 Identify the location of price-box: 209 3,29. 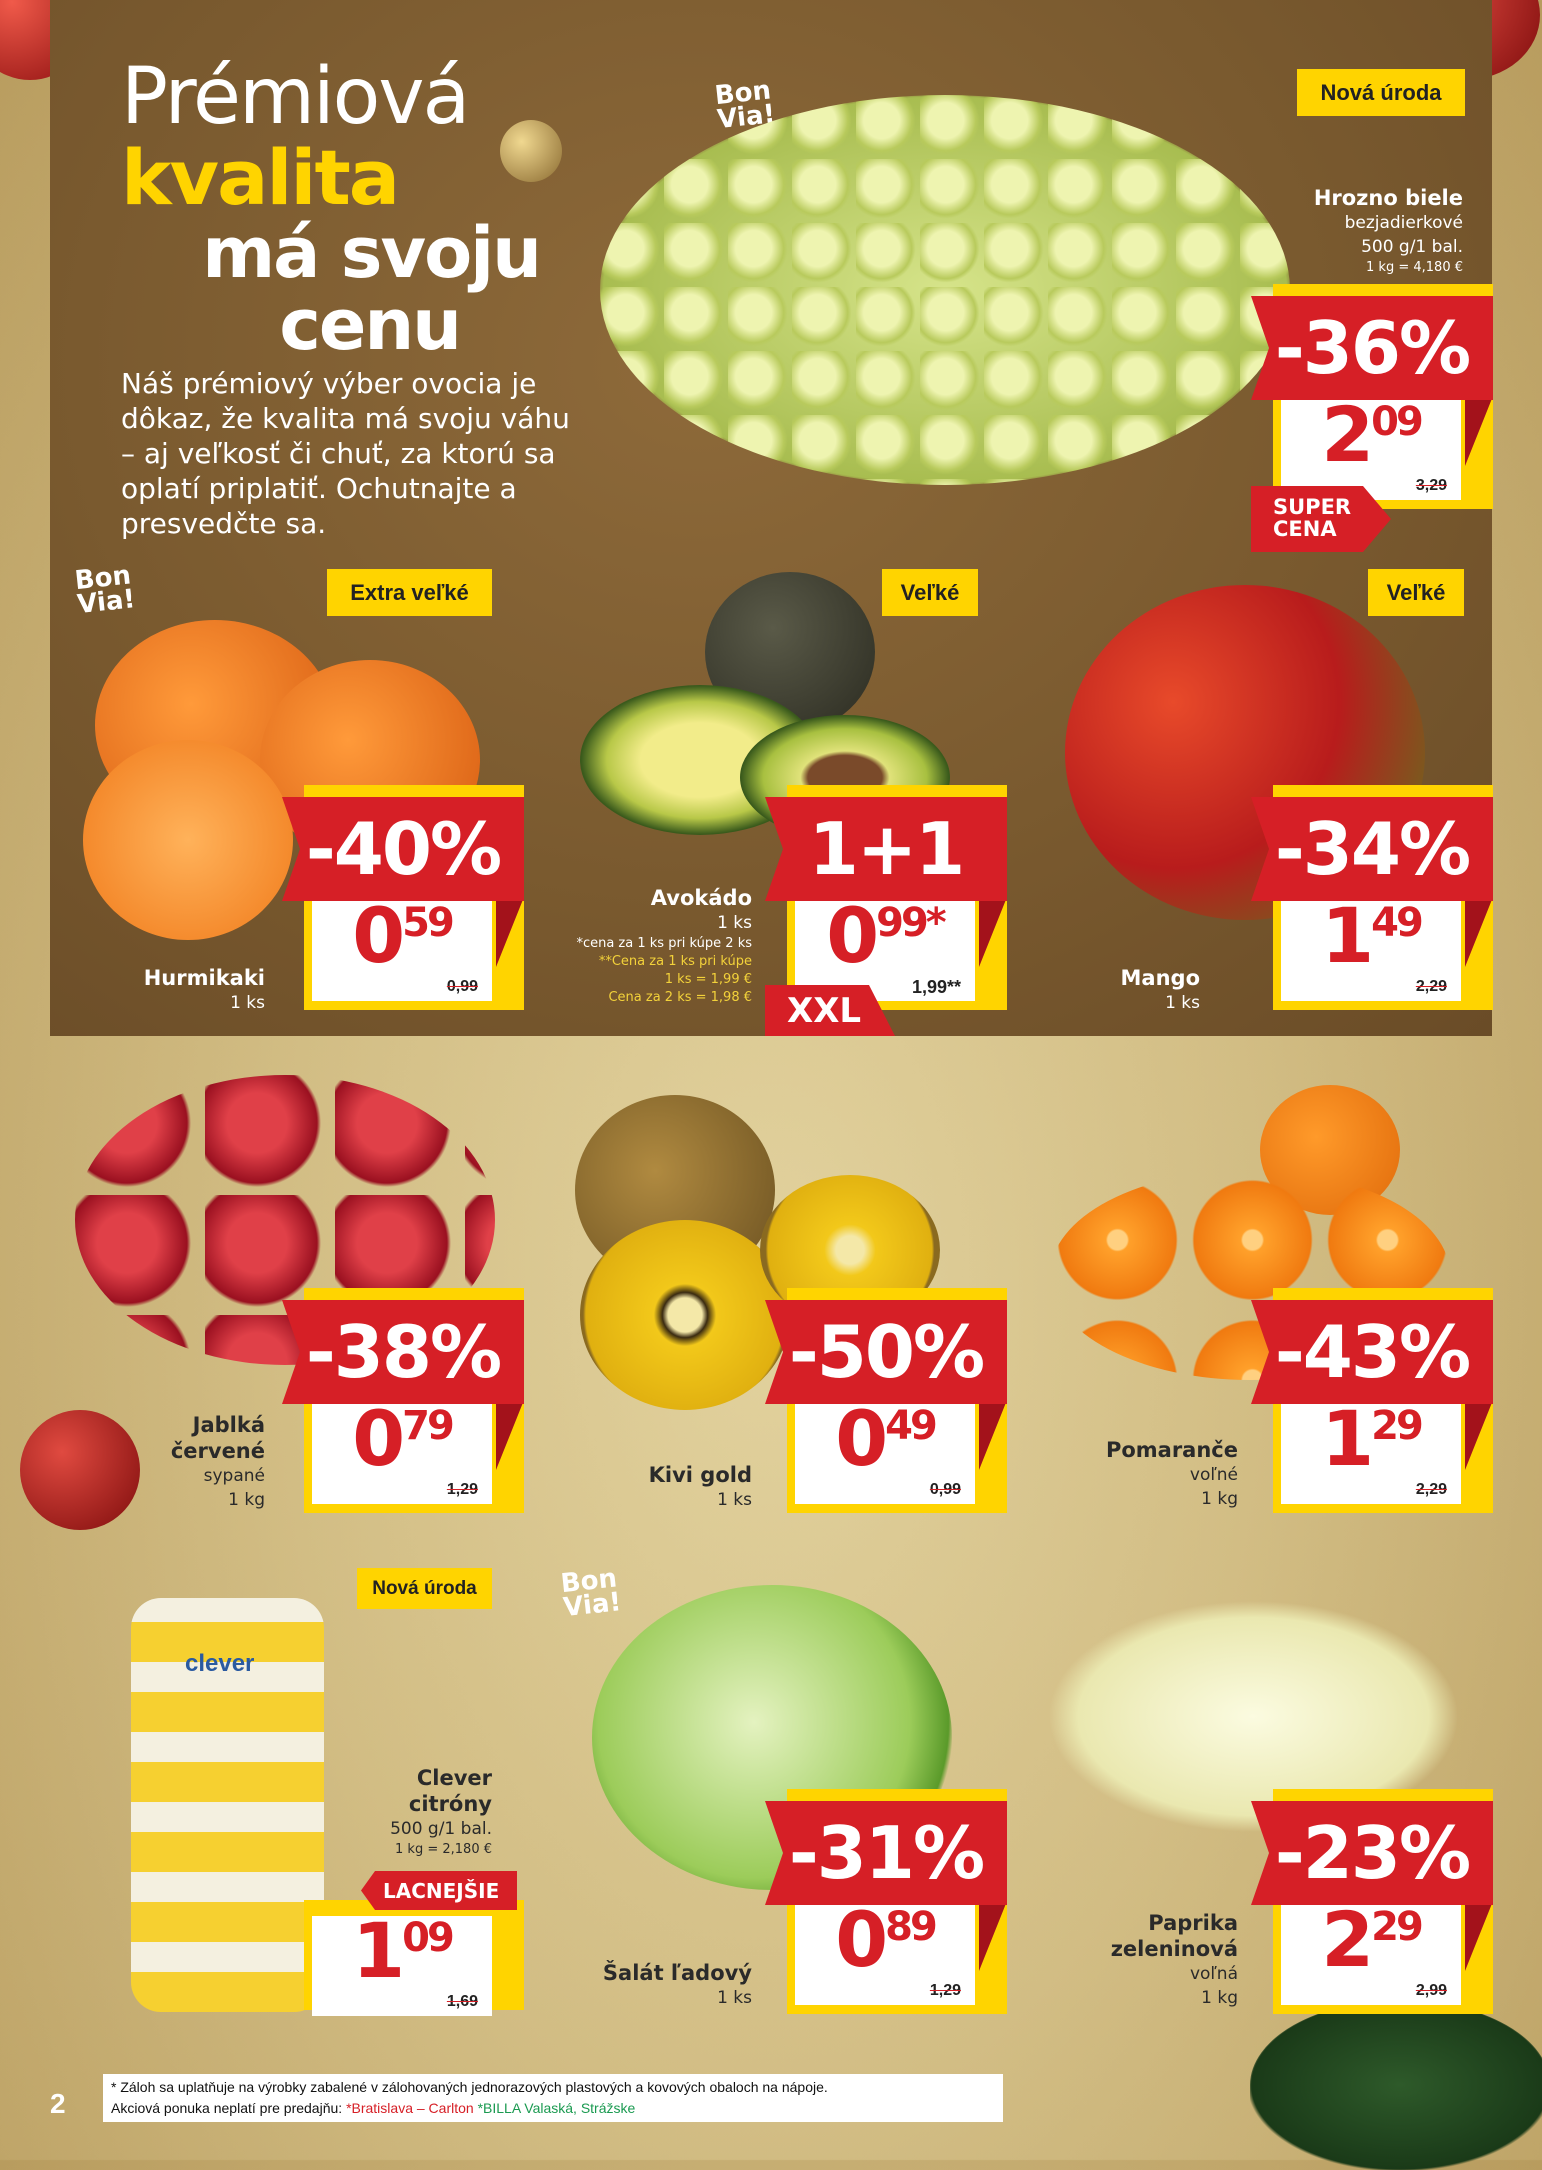
(1371, 448).